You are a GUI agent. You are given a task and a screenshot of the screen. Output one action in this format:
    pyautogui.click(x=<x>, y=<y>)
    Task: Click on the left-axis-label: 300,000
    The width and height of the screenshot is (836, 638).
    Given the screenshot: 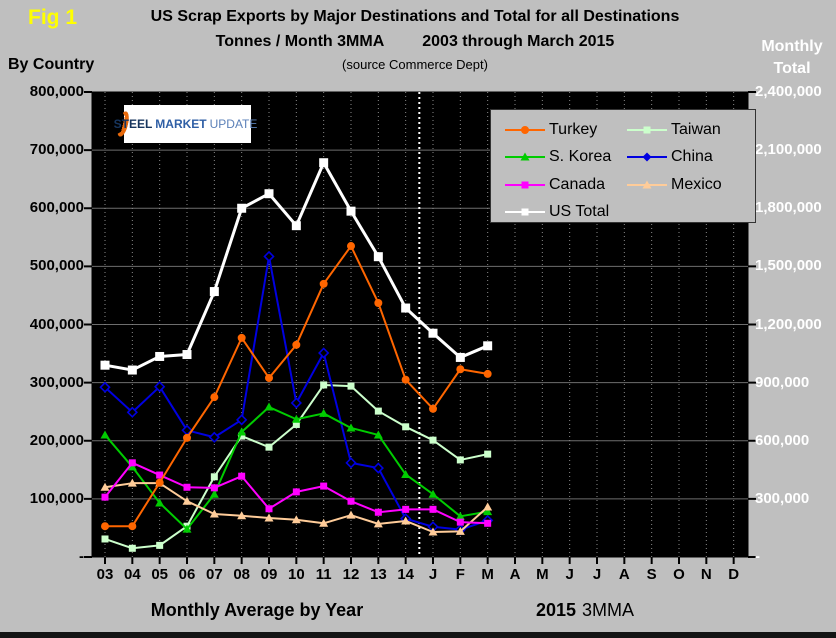 What is the action you would take?
    pyautogui.click(x=56, y=382)
    